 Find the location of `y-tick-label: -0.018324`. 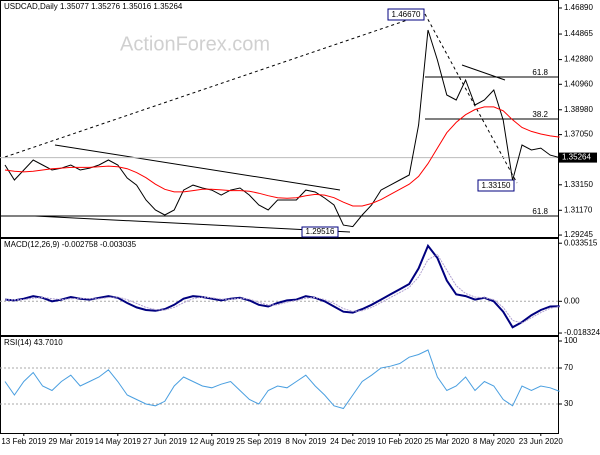

y-tick-label: -0.018324 is located at coordinates (582, 332).